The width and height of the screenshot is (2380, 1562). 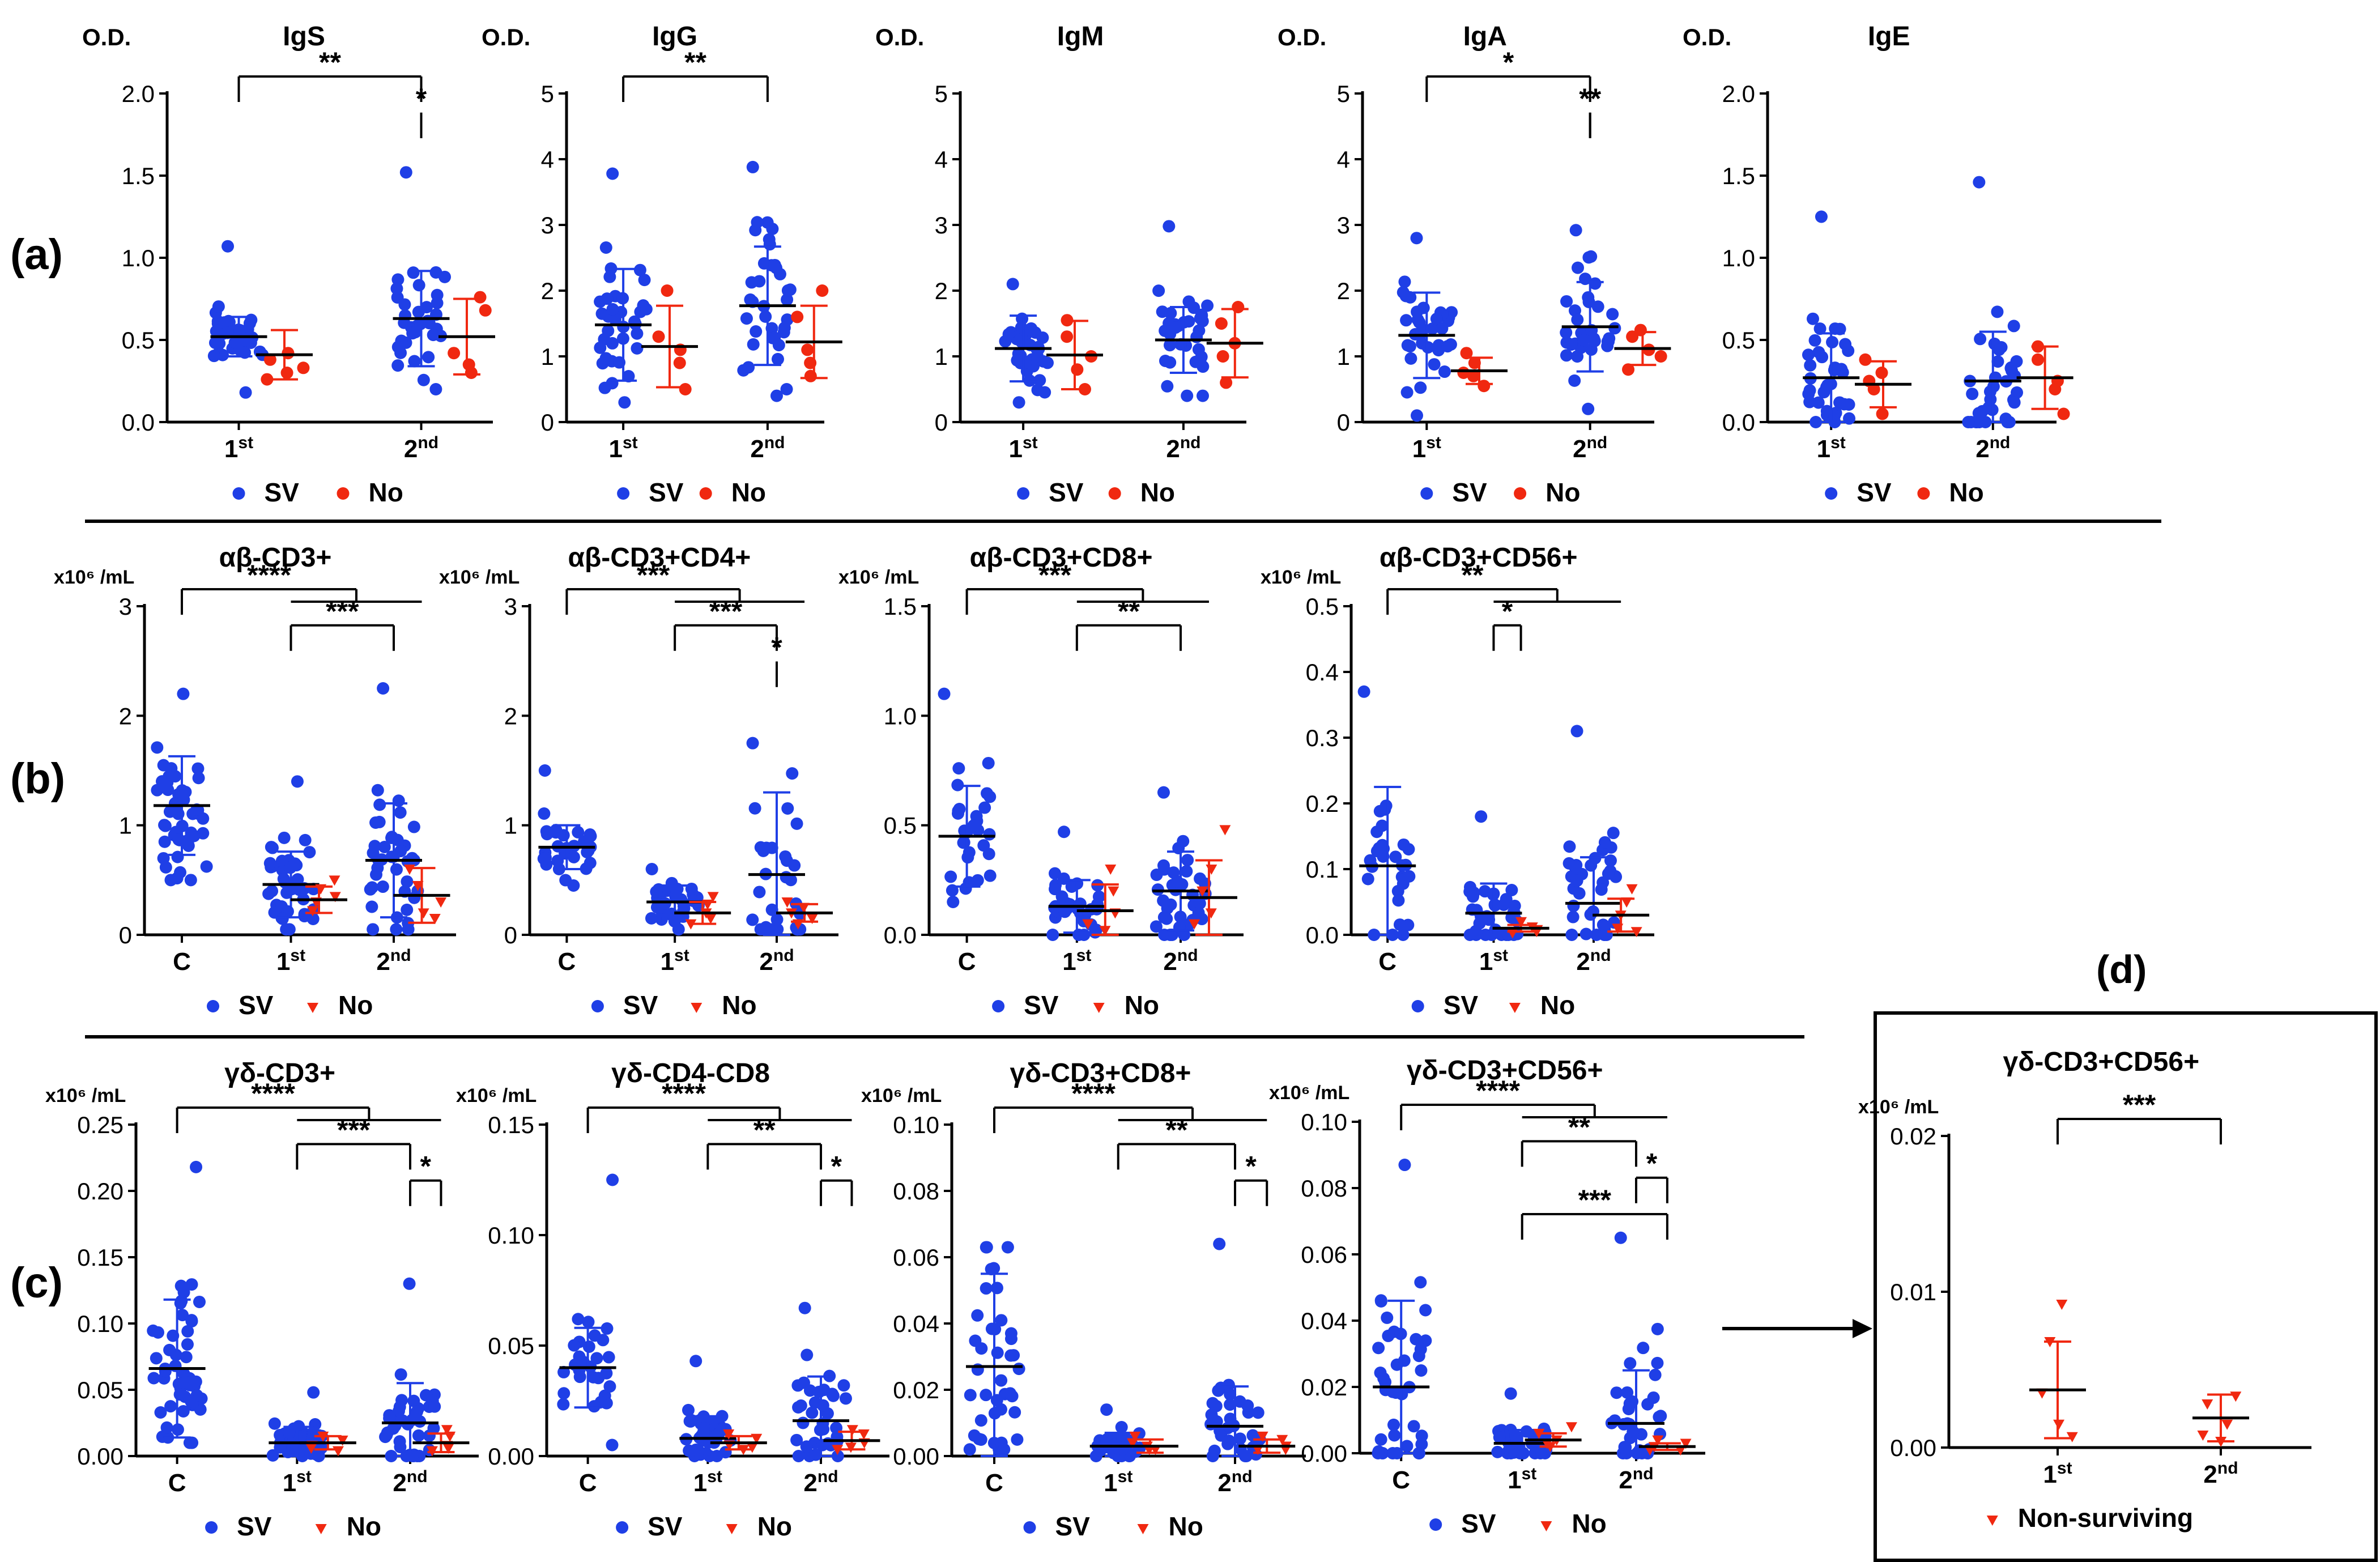 What do you see at coordinates (1579, 1127) in the screenshot?
I see `sig-label: **` at bounding box center [1579, 1127].